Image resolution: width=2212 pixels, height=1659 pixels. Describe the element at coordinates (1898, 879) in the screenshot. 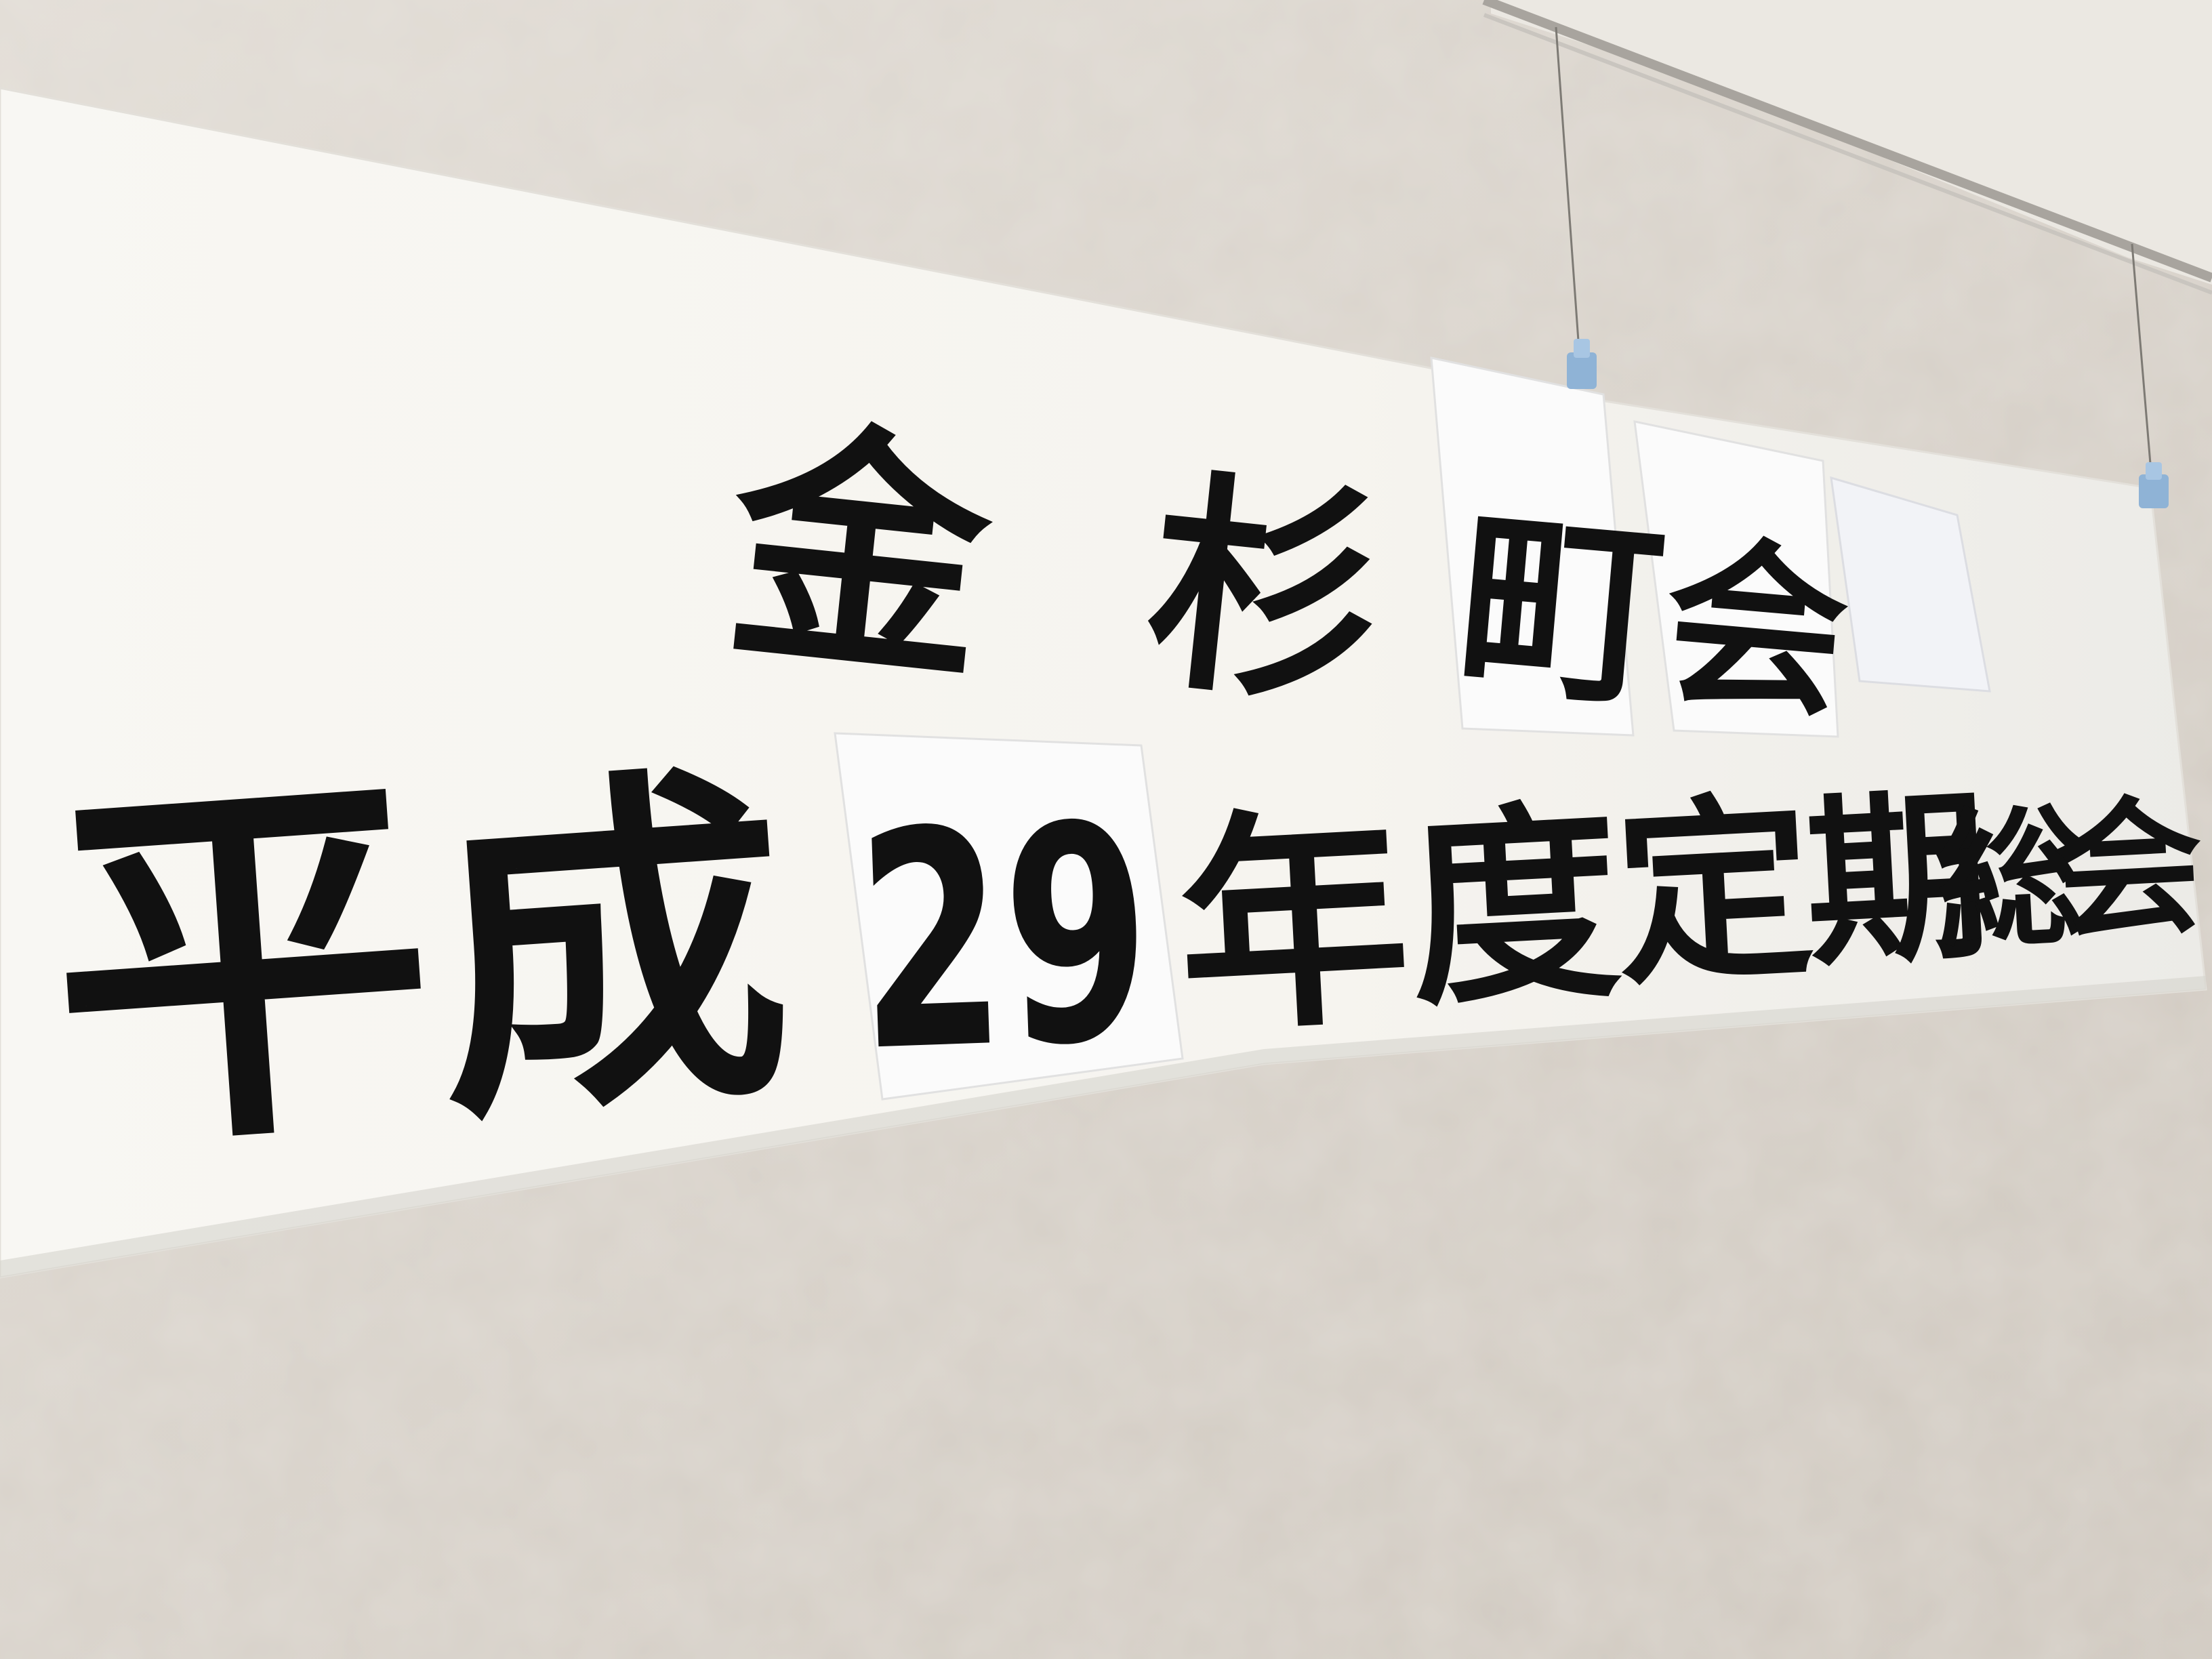

I see `banner-char-ki: 期` at that location.